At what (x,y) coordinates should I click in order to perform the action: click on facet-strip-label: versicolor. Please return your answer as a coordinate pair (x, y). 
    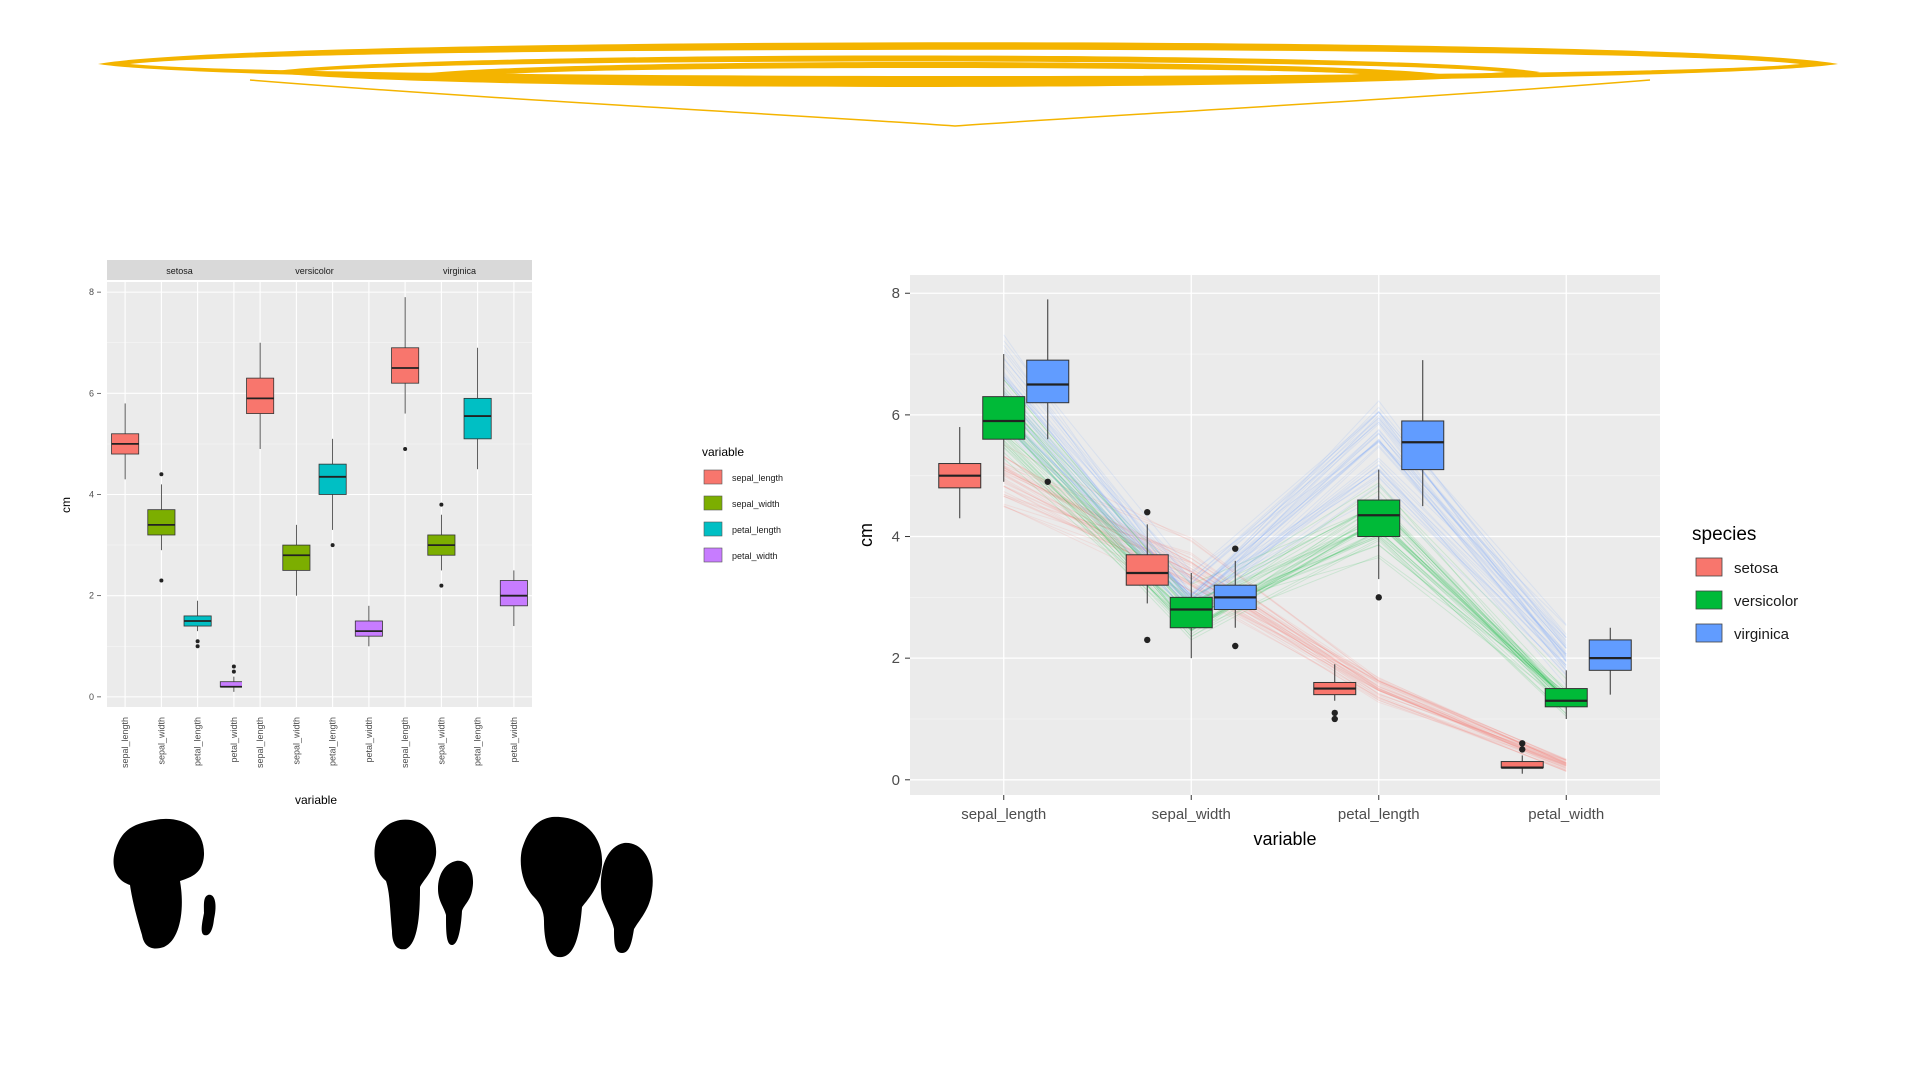
    Looking at the image, I should click on (314, 271).